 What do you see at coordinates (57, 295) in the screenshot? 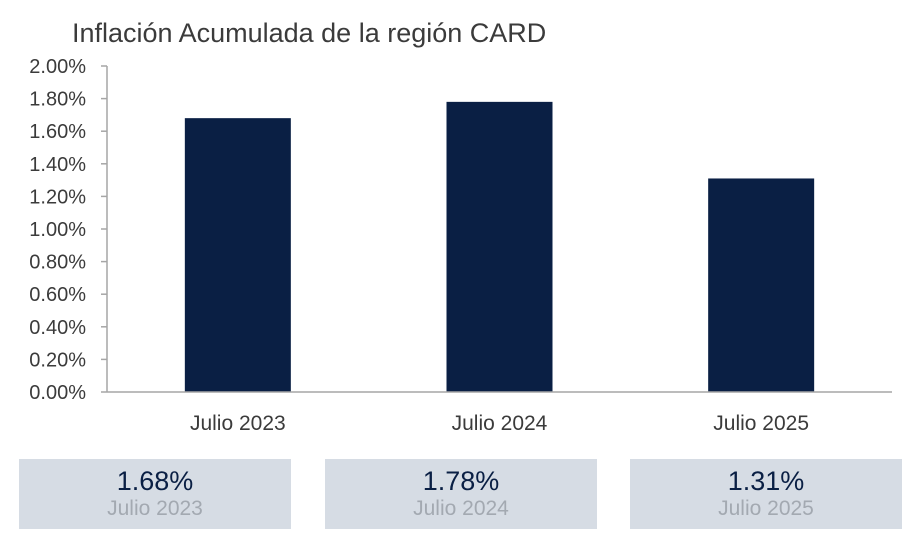
I see `y-tick-label: 0.60%` at bounding box center [57, 295].